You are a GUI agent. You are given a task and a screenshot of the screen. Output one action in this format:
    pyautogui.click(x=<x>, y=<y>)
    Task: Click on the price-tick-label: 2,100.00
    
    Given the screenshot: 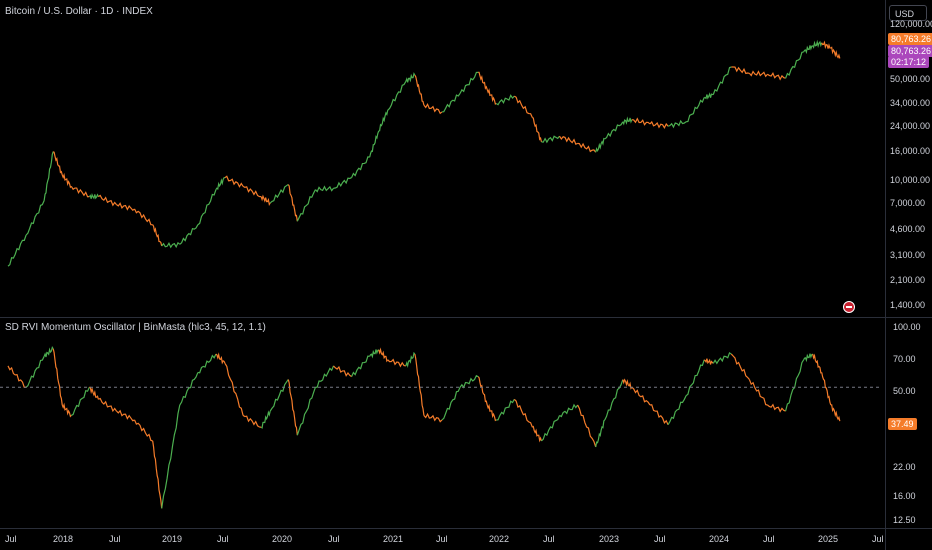 What is the action you would take?
    pyautogui.click(x=908, y=280)
    